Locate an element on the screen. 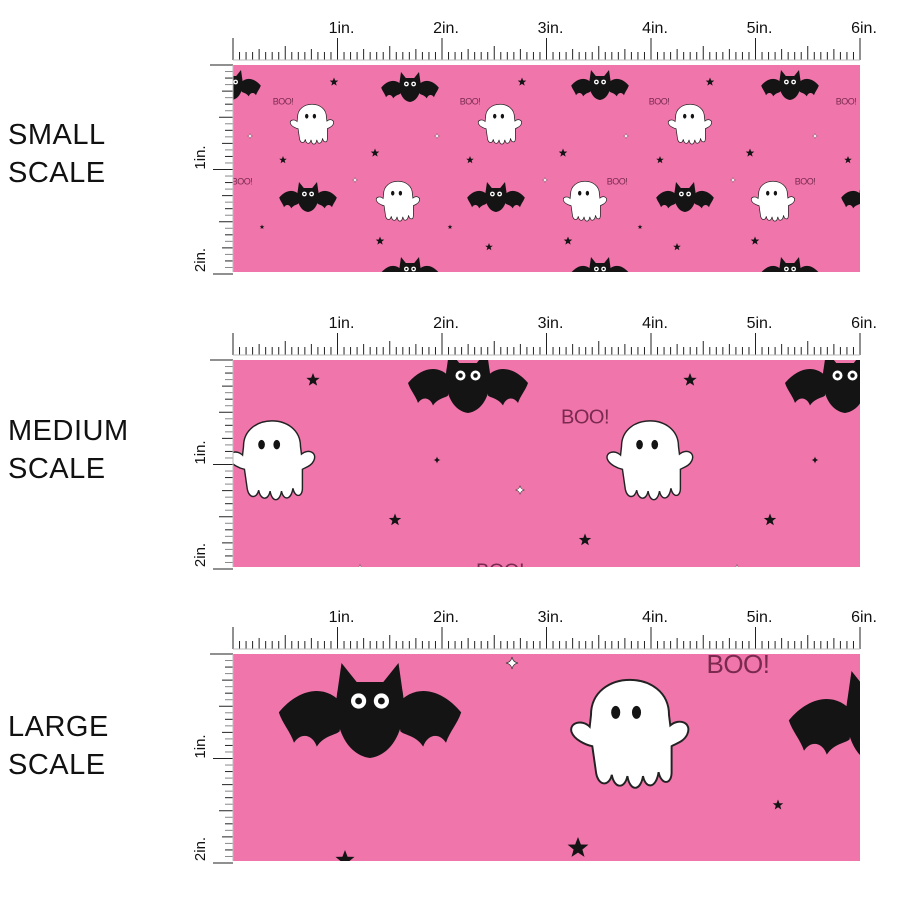 The height and width of the screenshot is (900, 900). large-scale-label-line2: SCALE is located at coordinates (57, 765).